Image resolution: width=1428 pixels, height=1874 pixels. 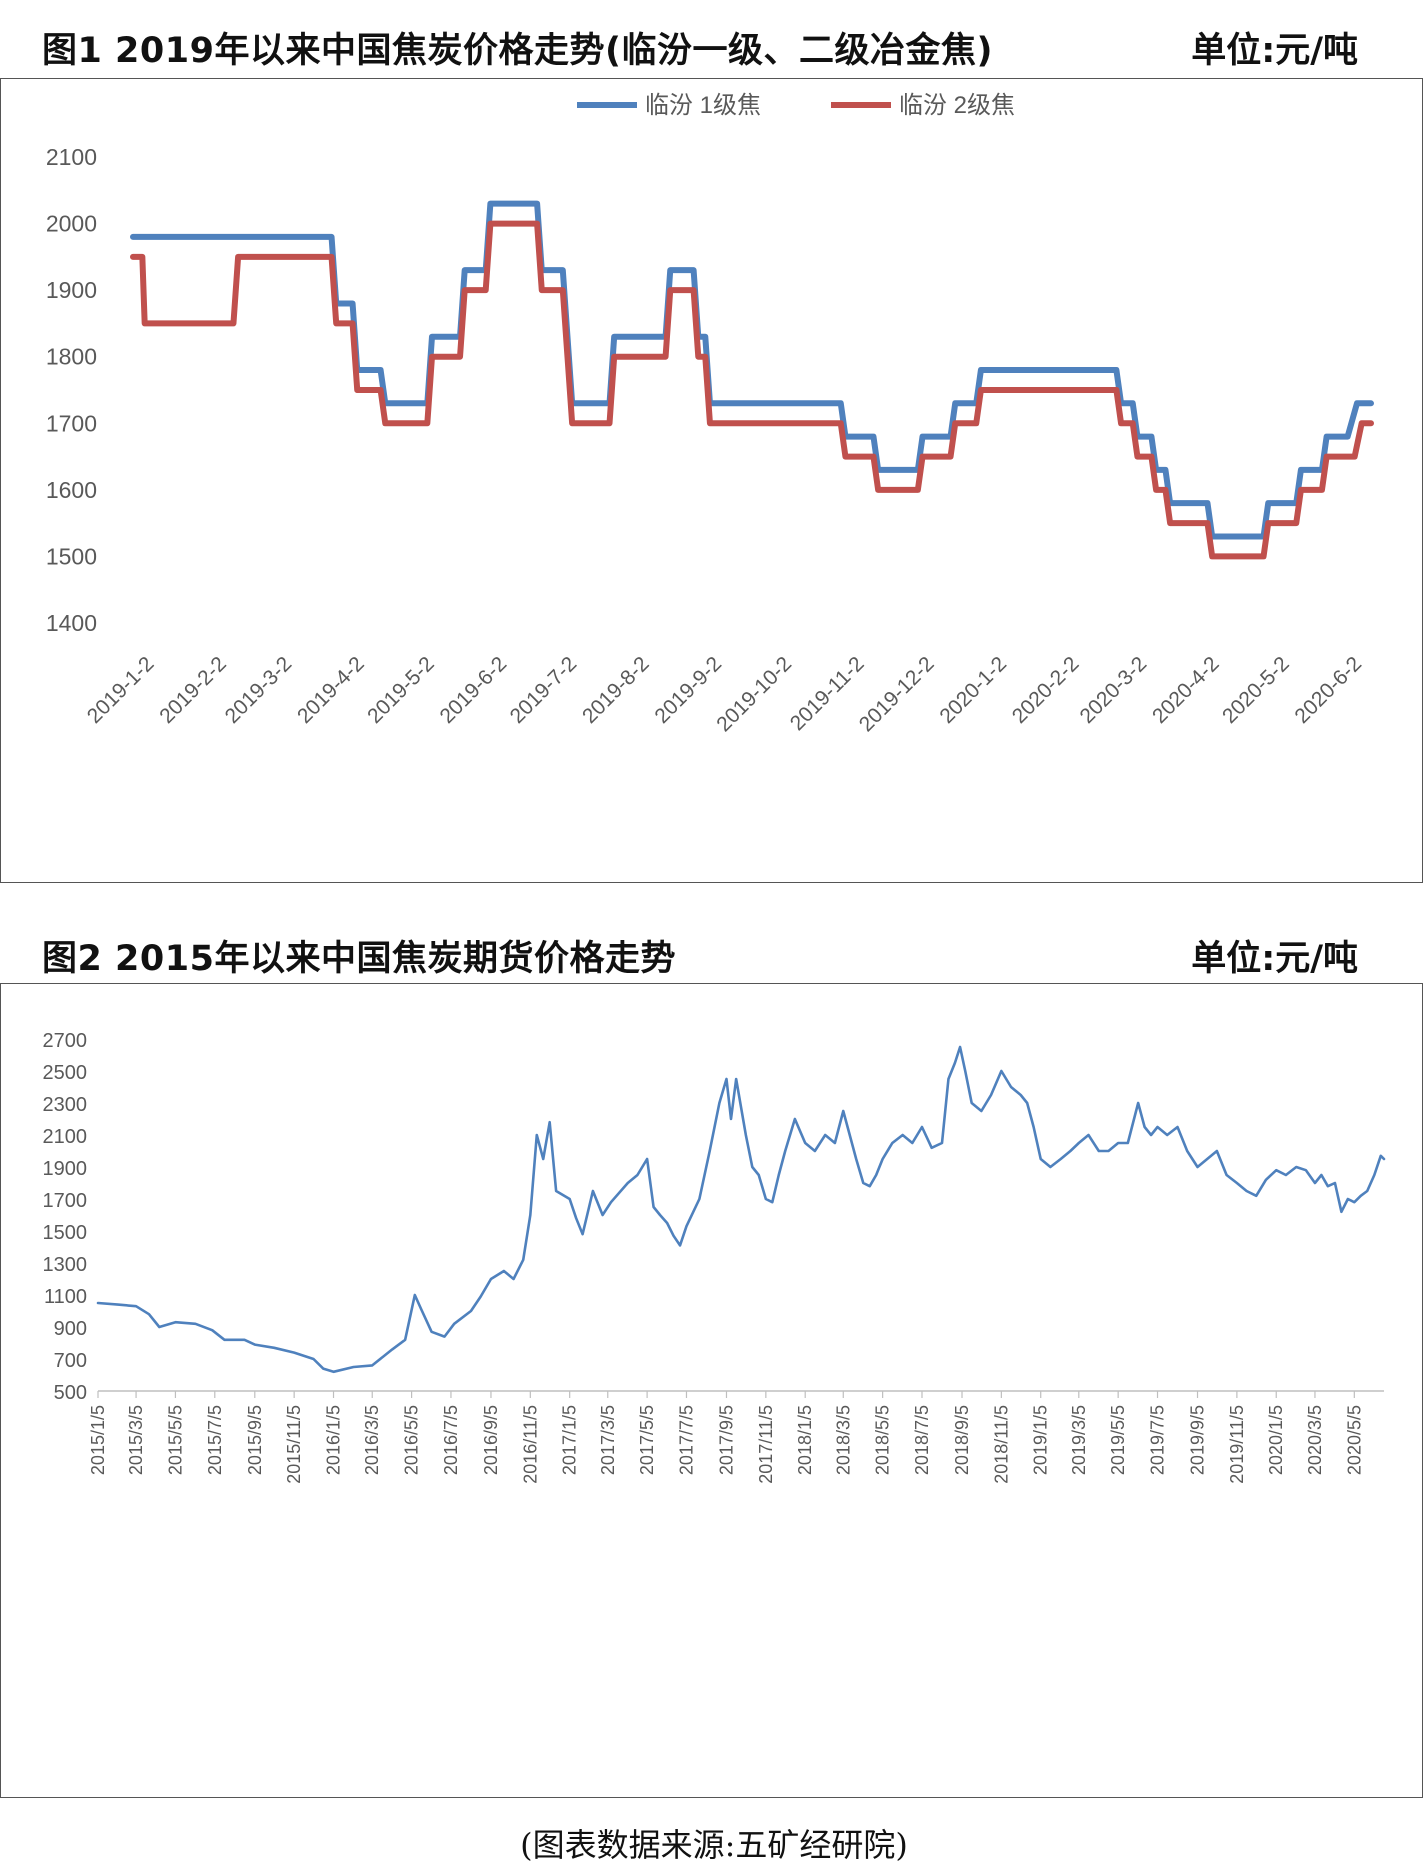 I want to click on figure2-y-tick-label: 2700, so click(x=65, y=1041).